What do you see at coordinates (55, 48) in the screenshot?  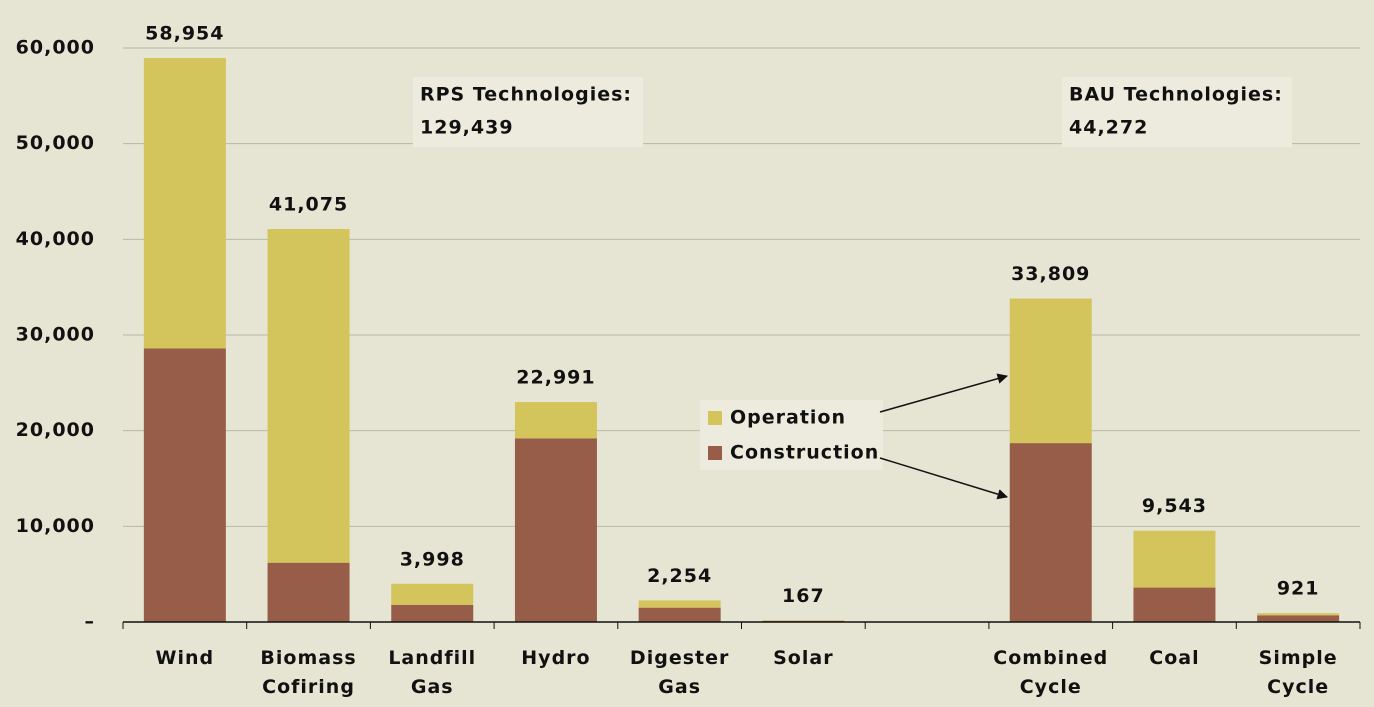 I see `y-tick-label: 60,000` at bounding box center [55, 48].